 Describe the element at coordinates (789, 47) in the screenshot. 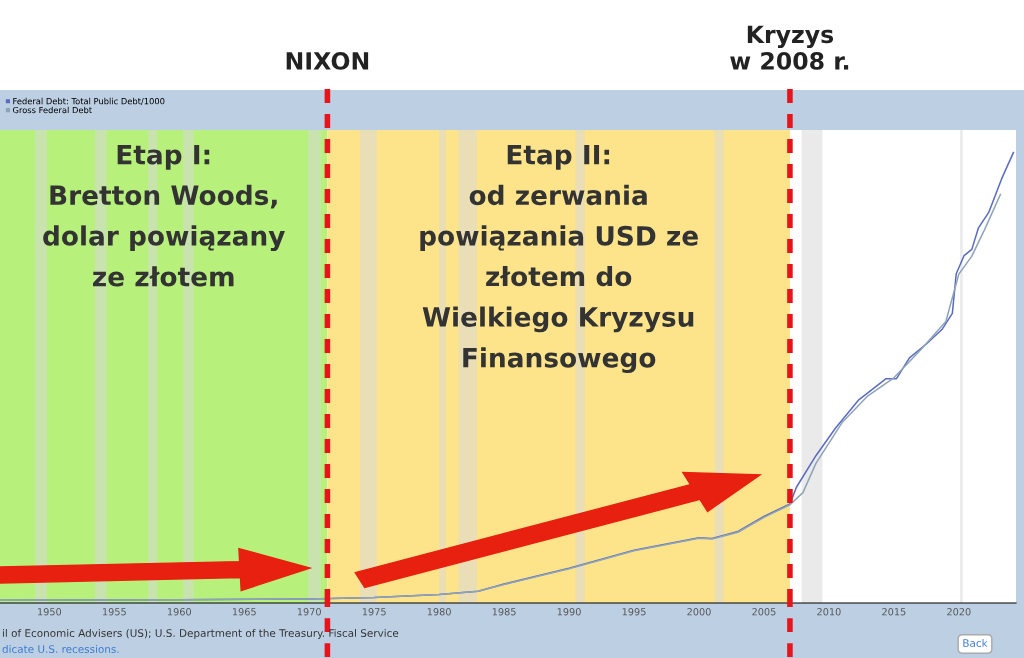

I see `ref-line-label: Kryzys w 2008 r.` at that location.